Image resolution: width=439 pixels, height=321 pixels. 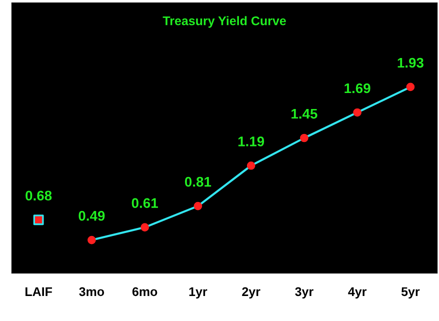 I want to click on data-label: 1.93, so click(x=411, y=63).